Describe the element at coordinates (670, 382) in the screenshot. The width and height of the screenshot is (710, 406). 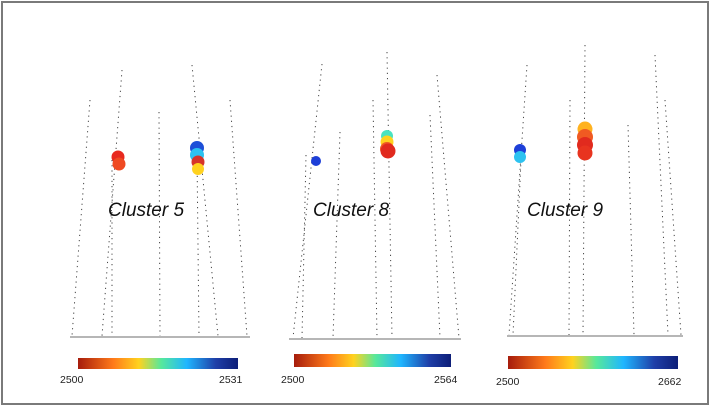
I see `colorbar-max-label: 2662` at that location.